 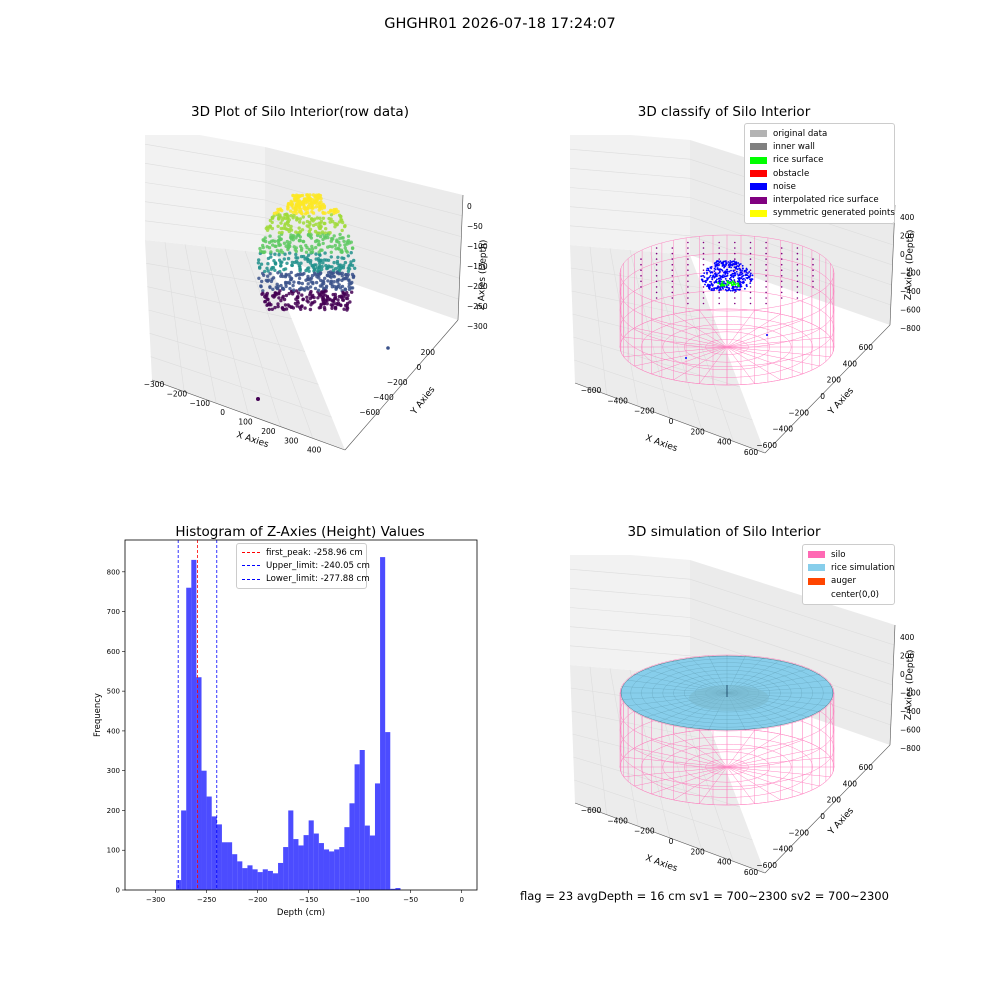 What do you see at coordinates (794, 146) in the screenshot?
I see `legend-label: inner wall` at bounding box center [794, 146].